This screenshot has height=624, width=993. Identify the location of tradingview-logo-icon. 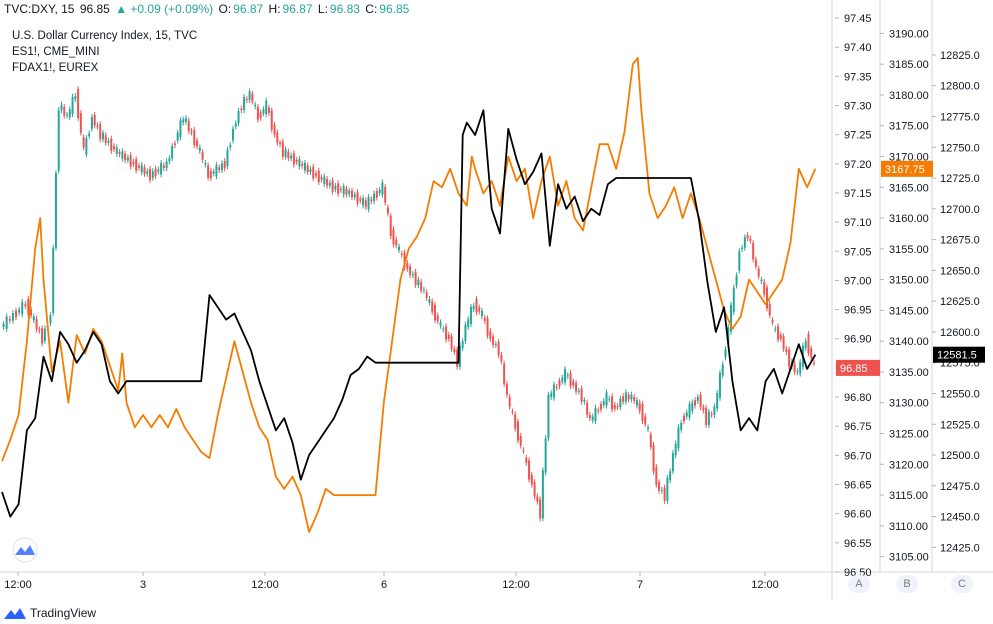
(15, 613).